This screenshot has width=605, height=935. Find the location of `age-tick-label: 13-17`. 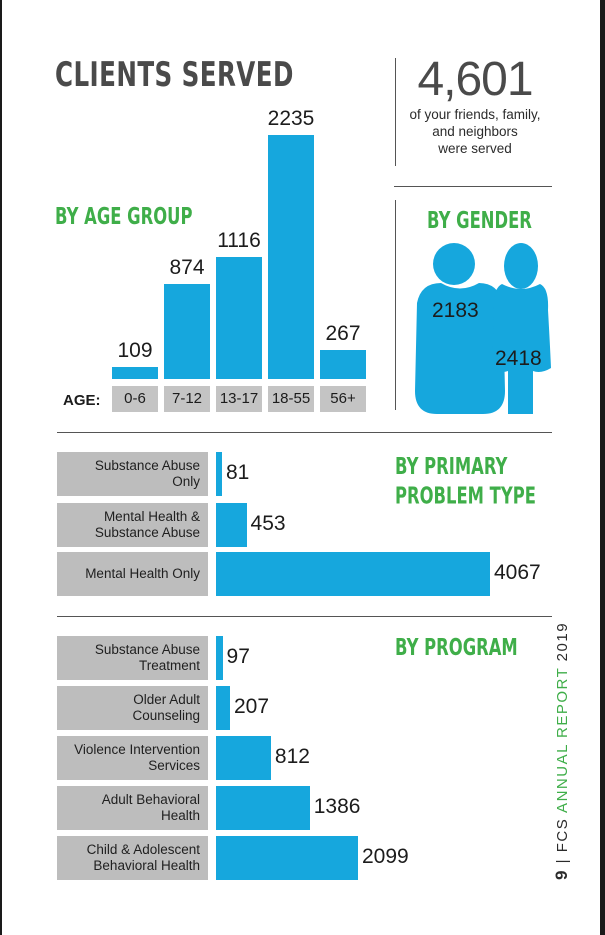

age-tick-label: 13-17 is located at coordinates (239, 399).